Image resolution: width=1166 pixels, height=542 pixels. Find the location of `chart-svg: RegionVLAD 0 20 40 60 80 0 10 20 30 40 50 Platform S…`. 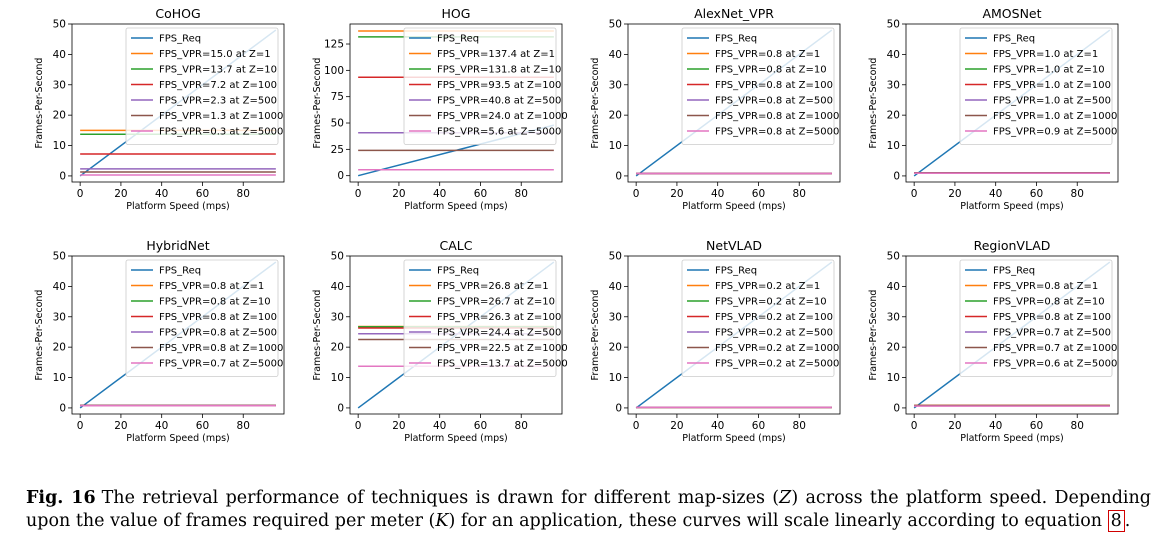

chart-svg: RegionVLAD 0 20 40 60 80 0 10 20 30 40 50 Platform S… is located at coordinates (993, 341).